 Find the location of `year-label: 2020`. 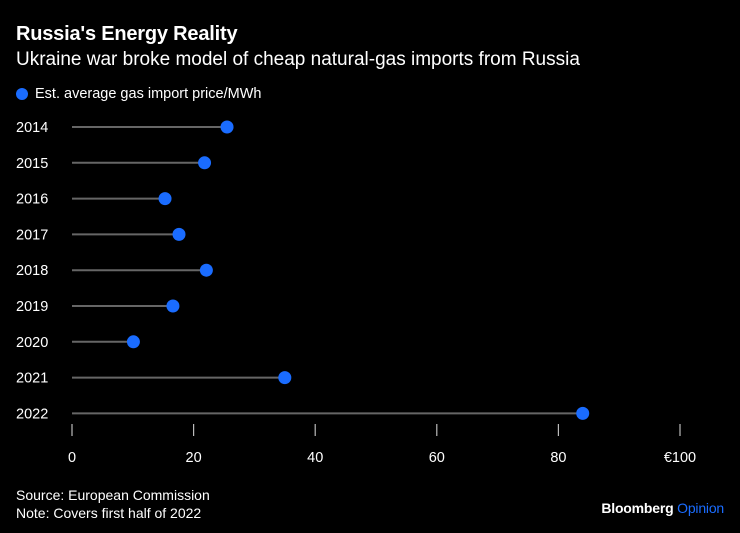

year-label: 2020 is located at coordinates (32, 343).